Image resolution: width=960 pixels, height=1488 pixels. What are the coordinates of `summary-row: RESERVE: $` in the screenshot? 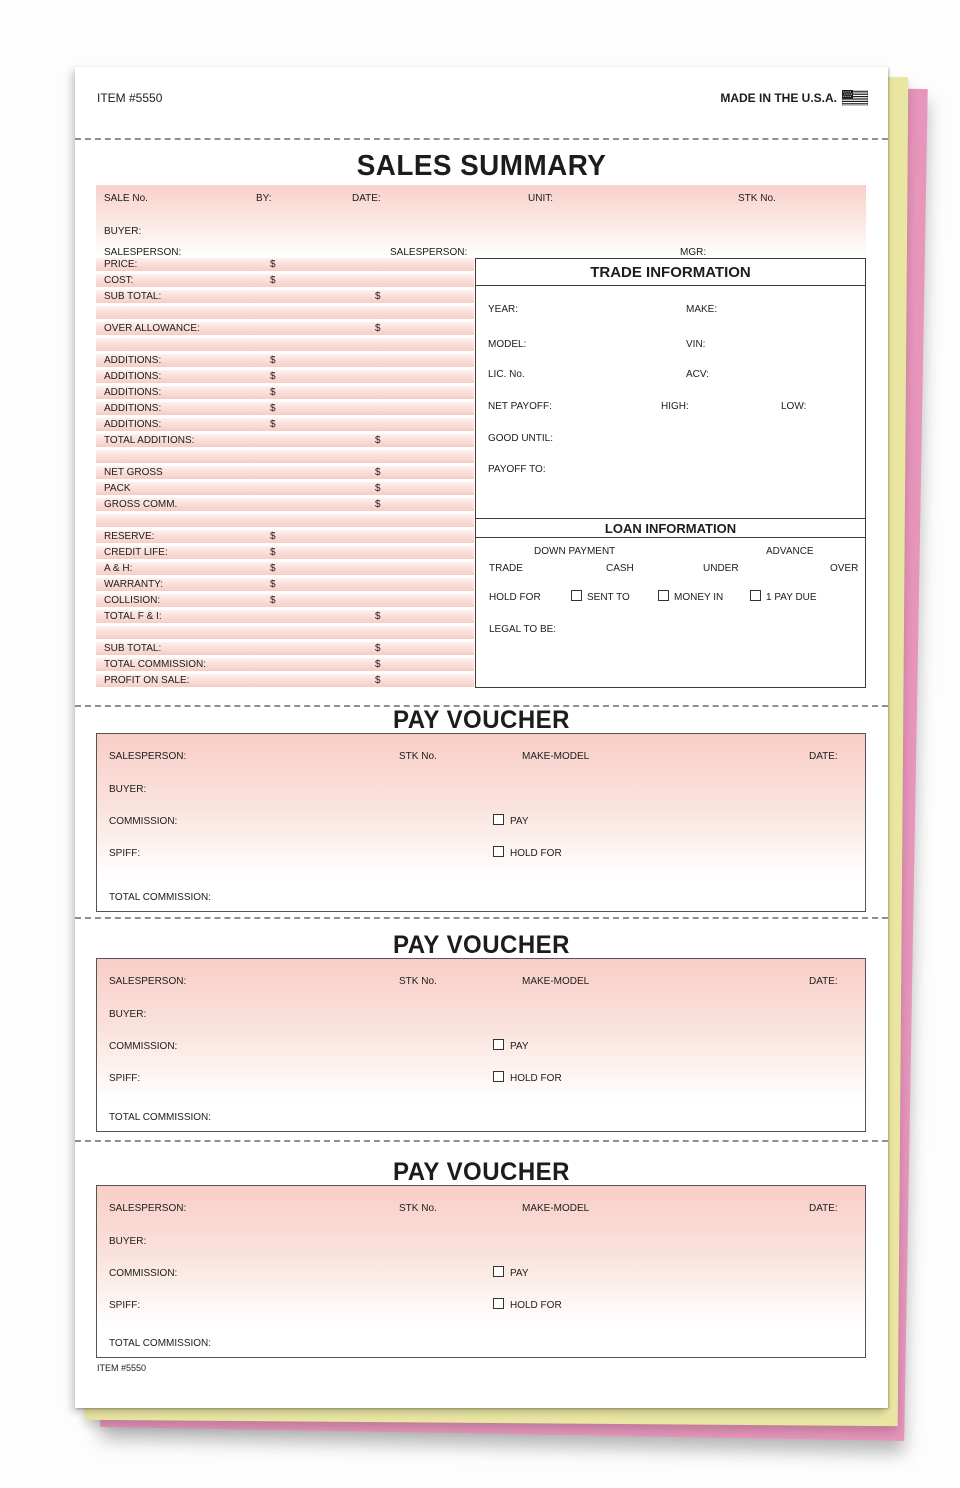 It's located at (285, 536).